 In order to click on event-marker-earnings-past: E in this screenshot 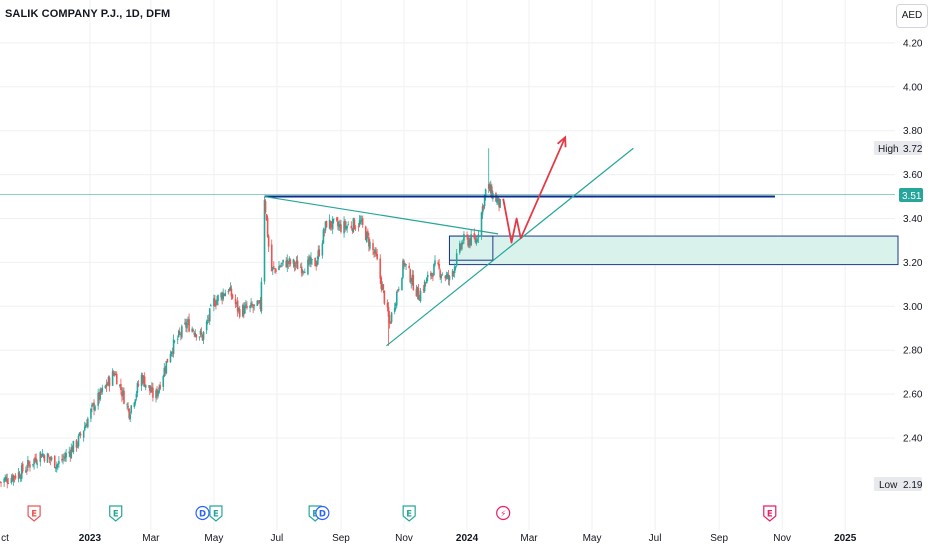, I will do `click(34, 513)`.